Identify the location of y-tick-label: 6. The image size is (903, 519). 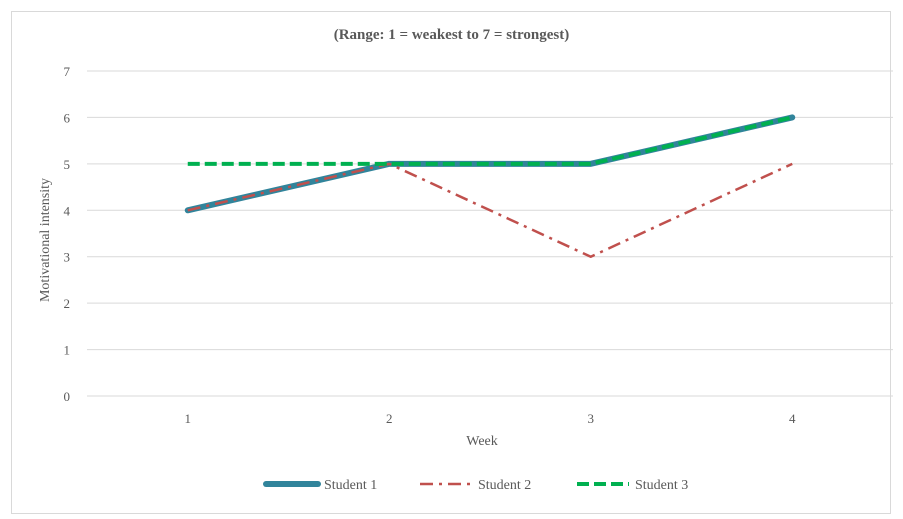
(67, 117).